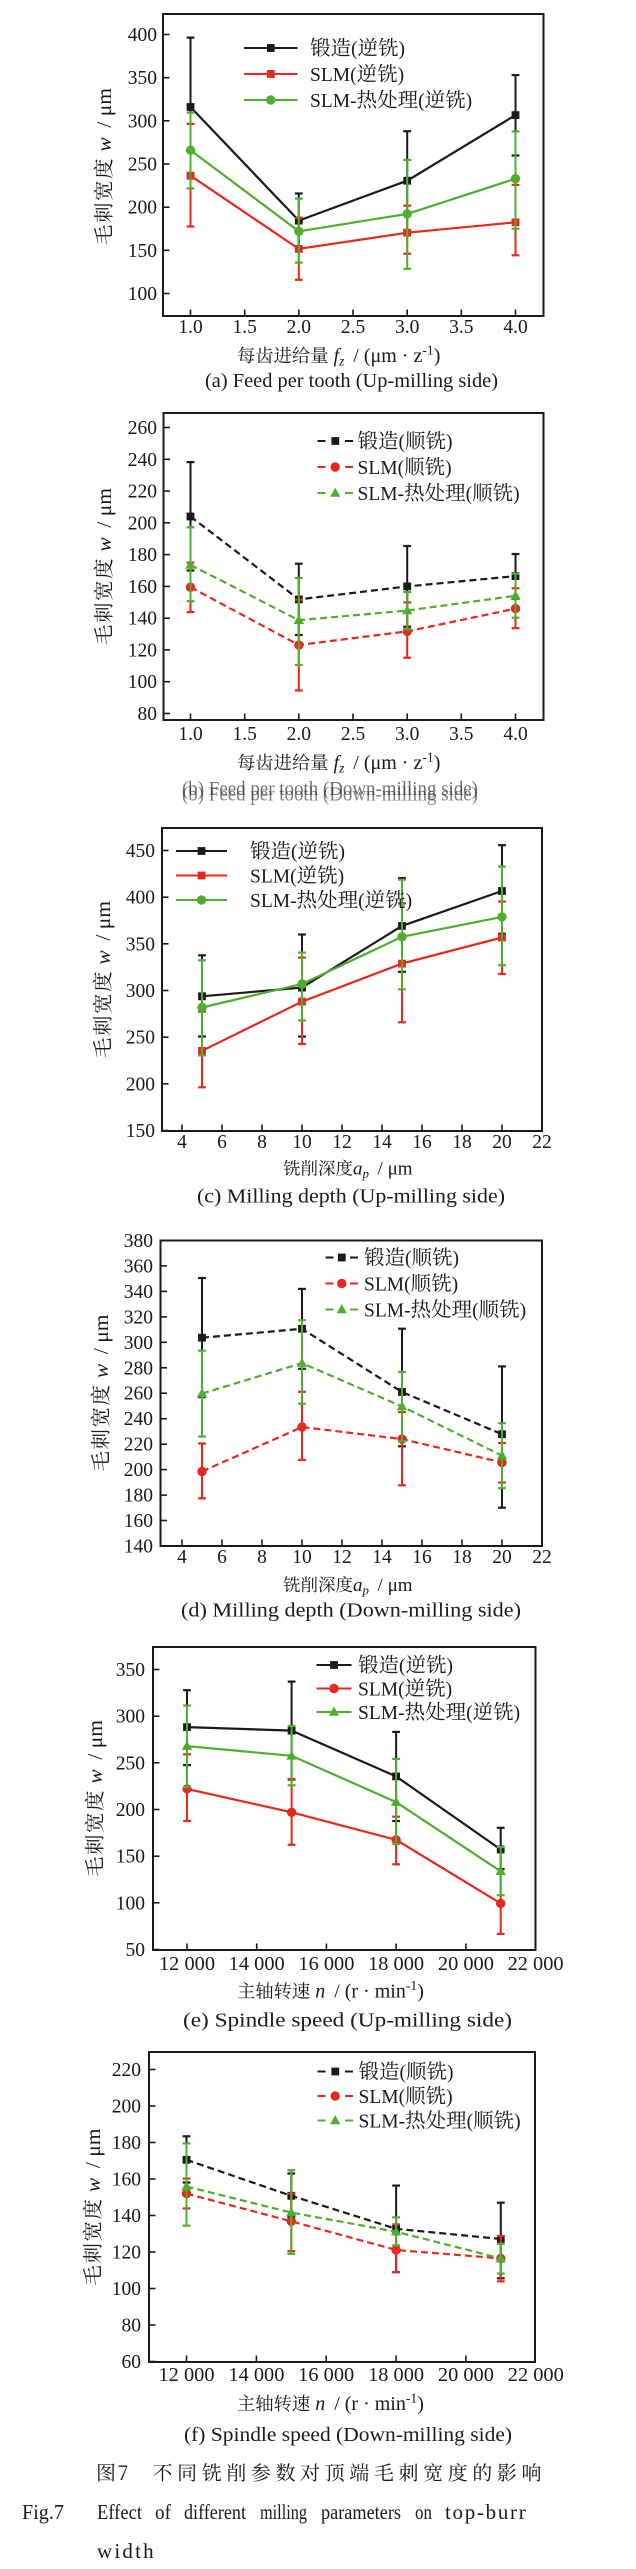  What do you see at coordinates (43, 2512) in the screenshot?
I see `svg-text: Fig.7` at bounding box center [43, 2512].